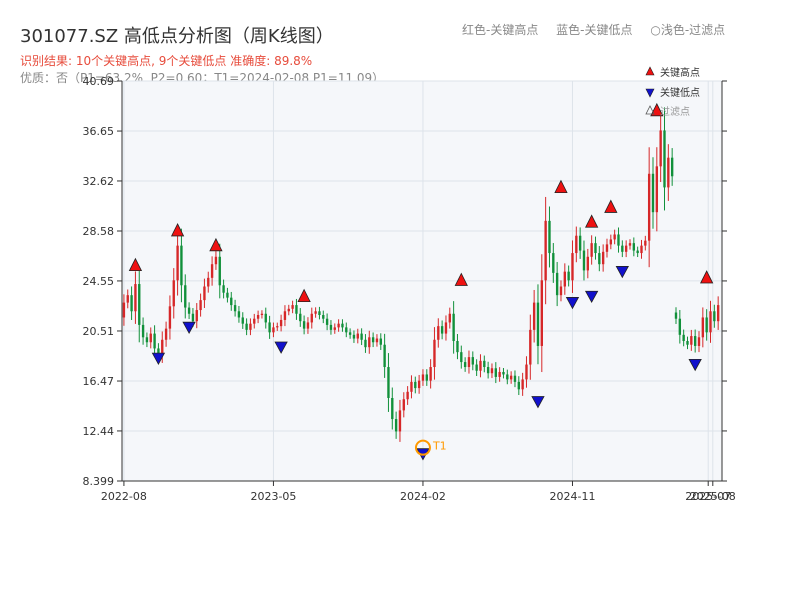 The height and width of the screenshot is (600, 800). Describe the element at coordinates (99, 81) in the screenshot. I see `y-tick-label: 40.69` at that location.